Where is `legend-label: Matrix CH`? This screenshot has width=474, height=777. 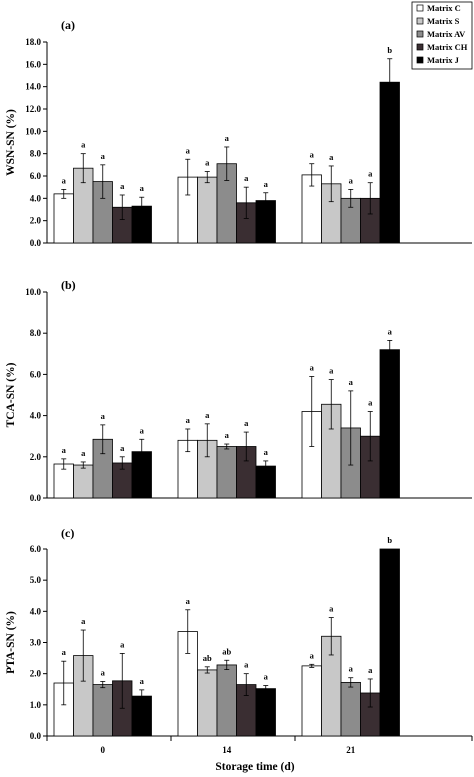 legend-label: Matrix CH is located at coordinates (447, 47).